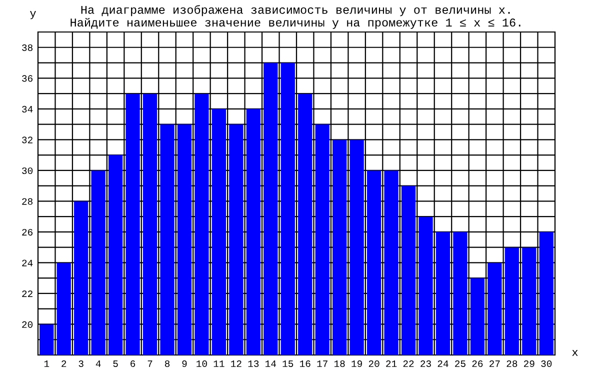  I want to click on x-tick-label: 16, so click(305, 363).